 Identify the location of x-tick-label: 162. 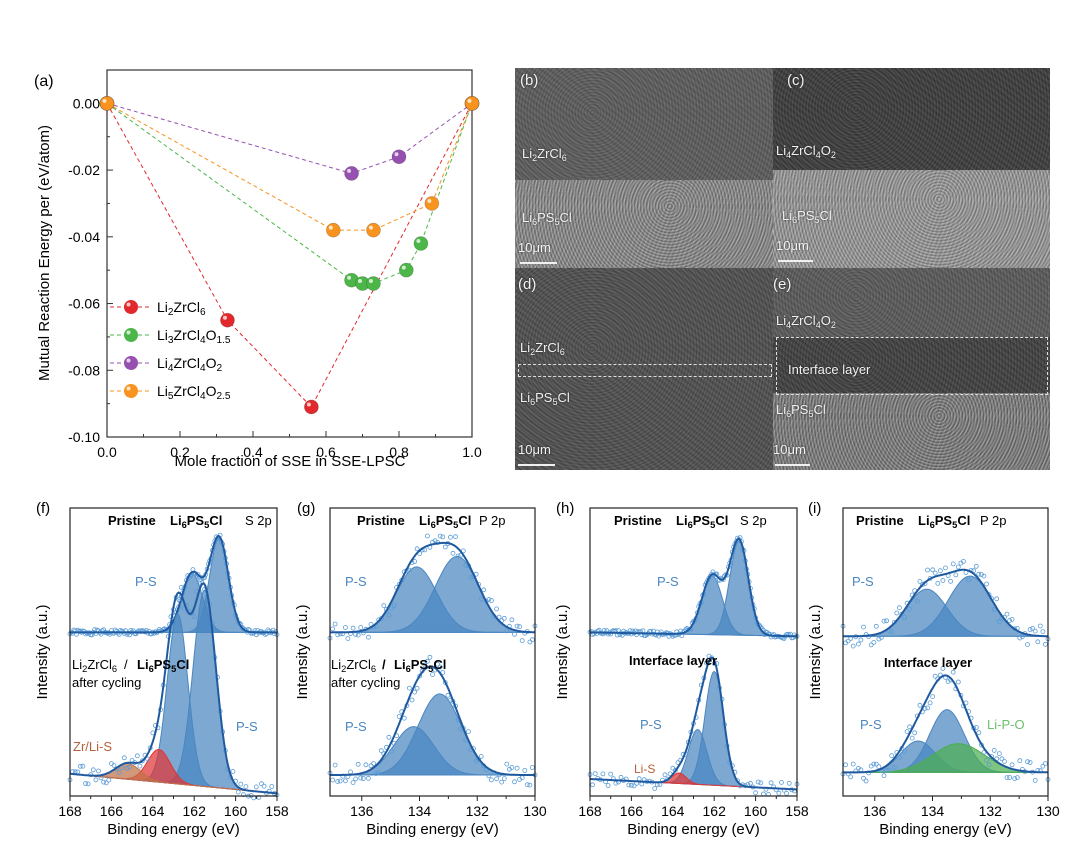
(195, 811).